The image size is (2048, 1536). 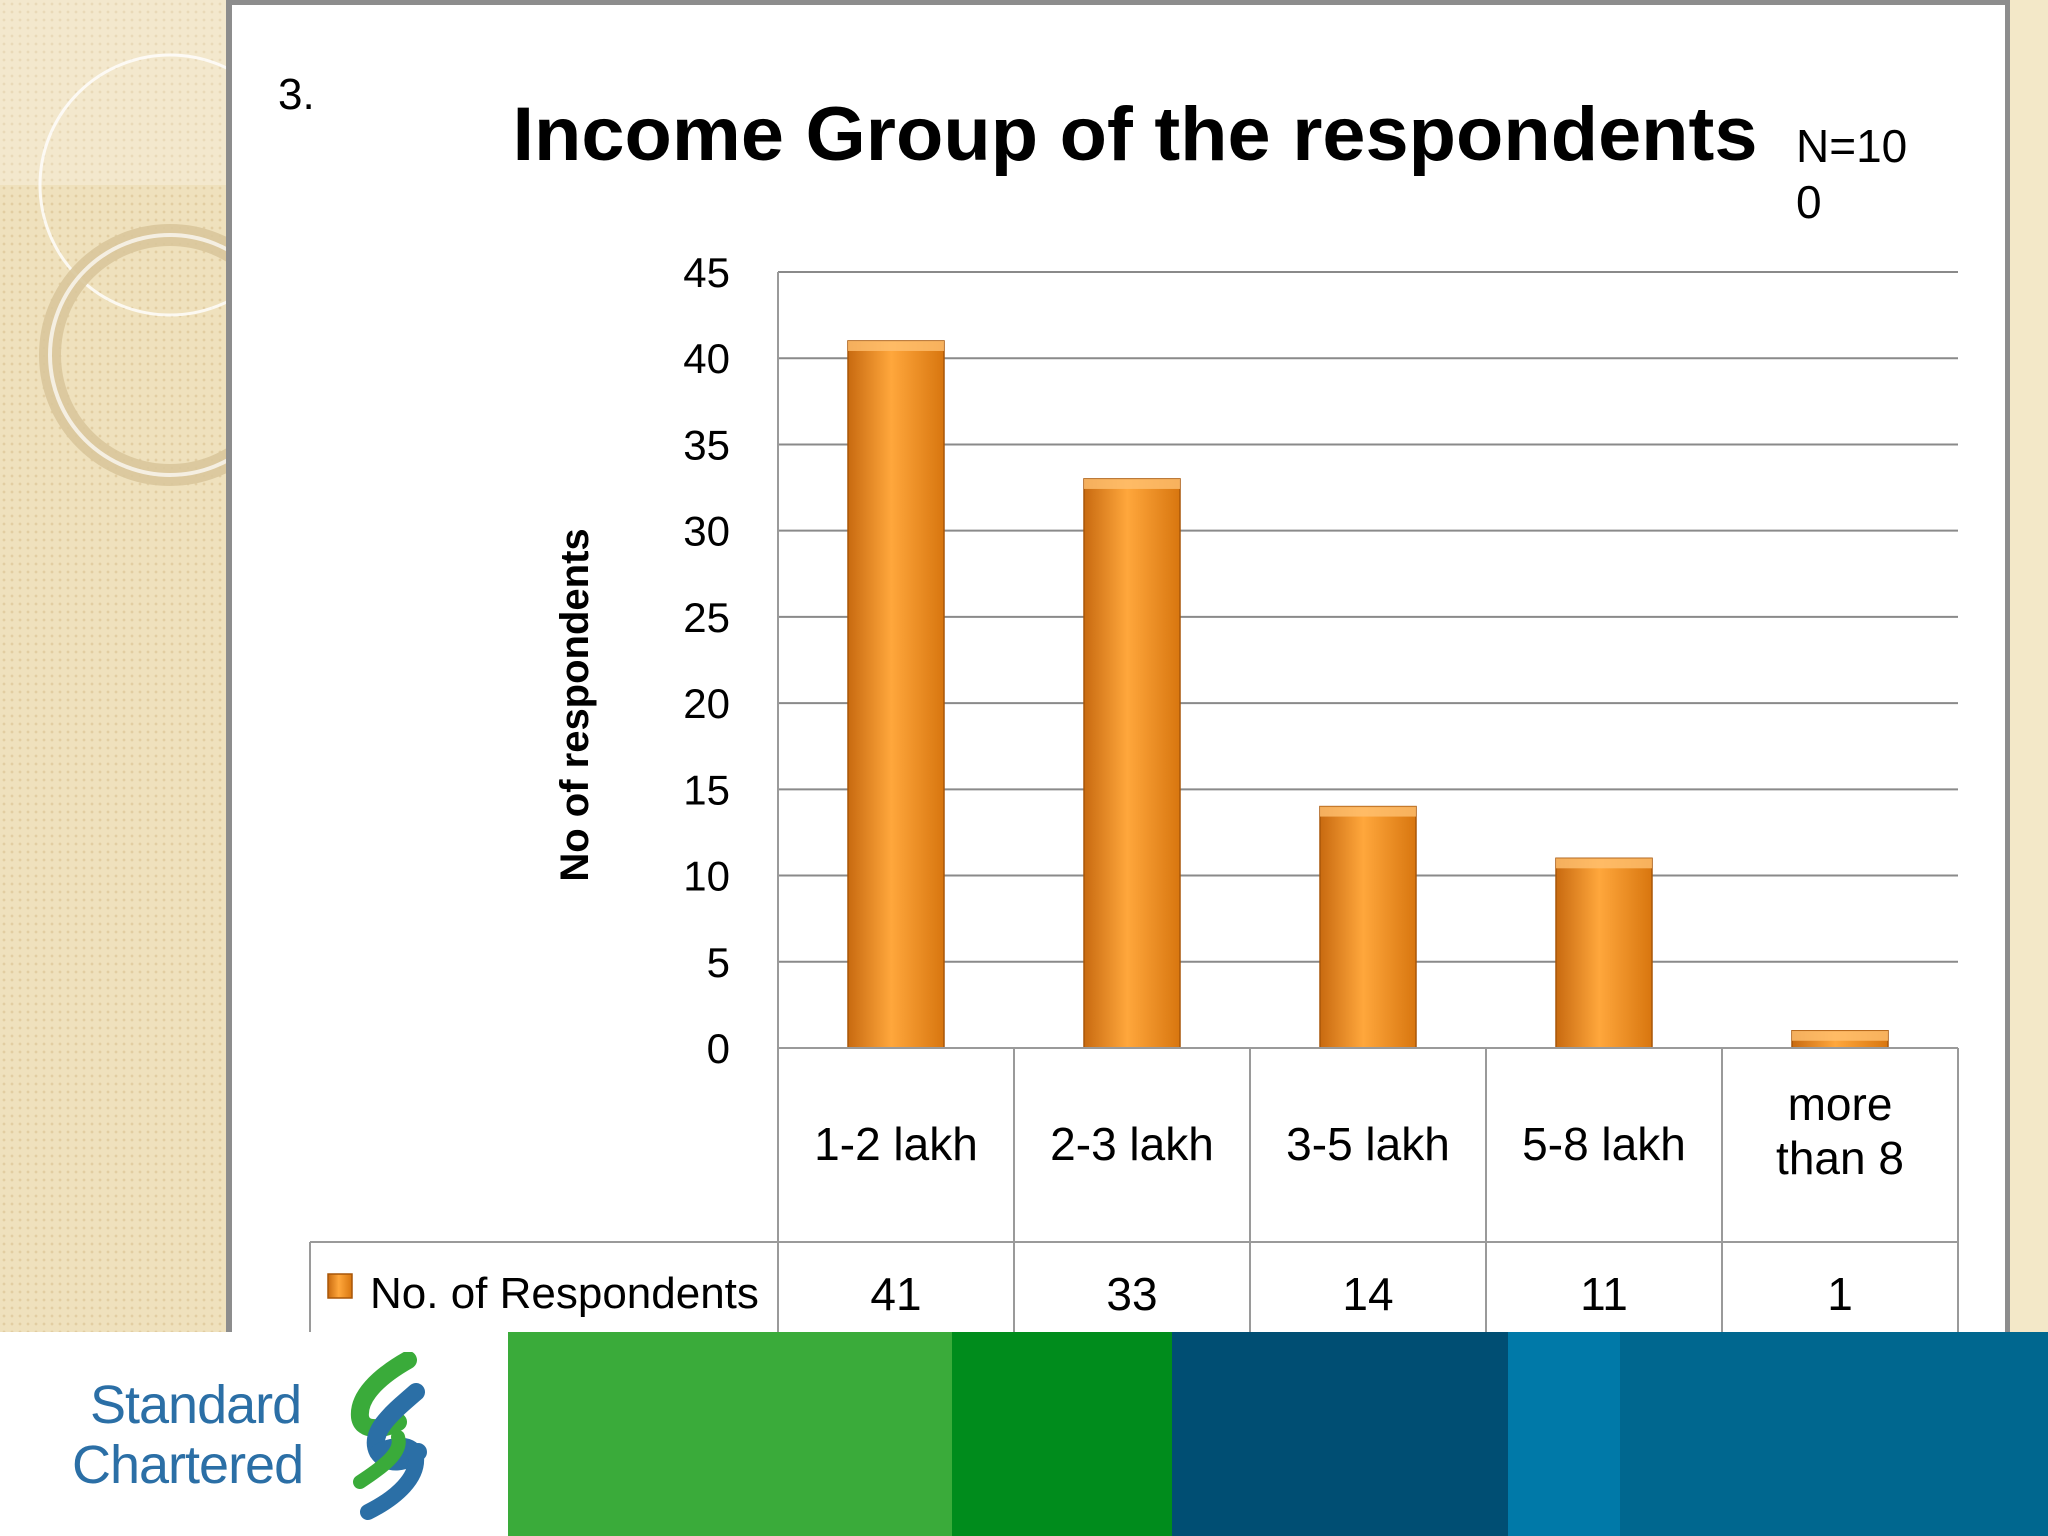 I want to click on sample-size-label: N=100, so click(x=1852, y=174).